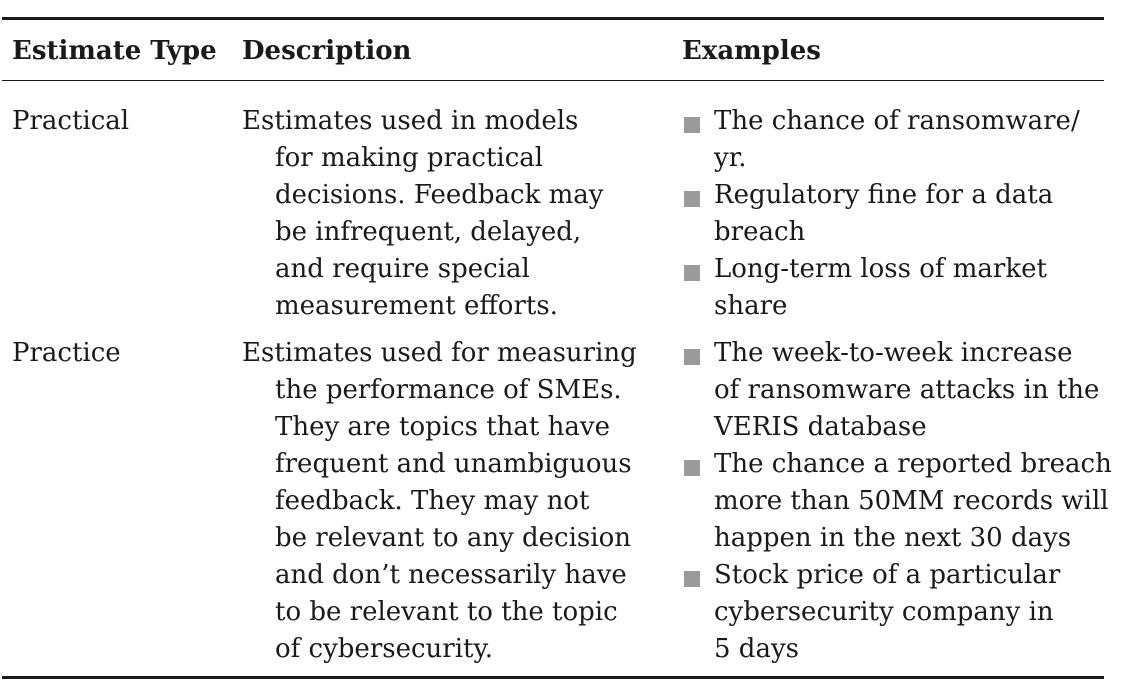 This screenshot has width=1134, height=698. Describe the element at coordinates (760, 232) in the screenshot. I see `example-line: breach` at that location.